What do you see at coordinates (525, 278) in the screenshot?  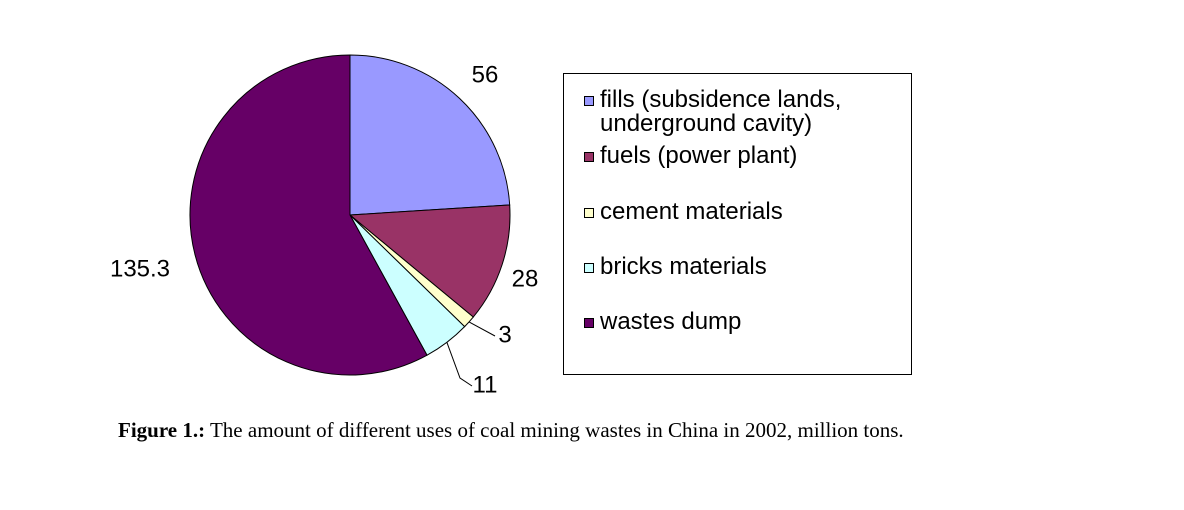 I see `data-label: 28` at bounding box center [525, 278].